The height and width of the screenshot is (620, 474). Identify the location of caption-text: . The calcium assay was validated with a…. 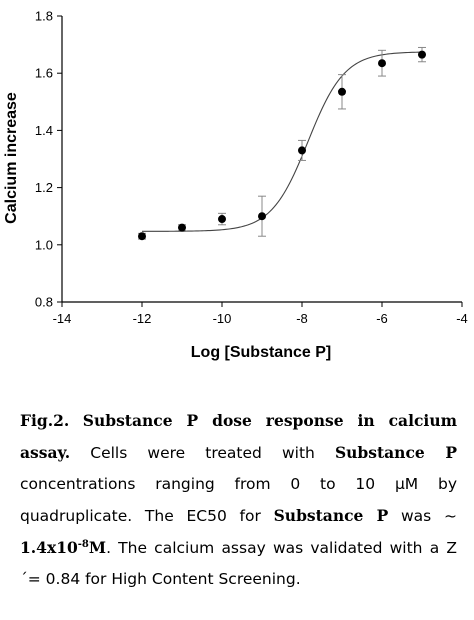
(238, 563).